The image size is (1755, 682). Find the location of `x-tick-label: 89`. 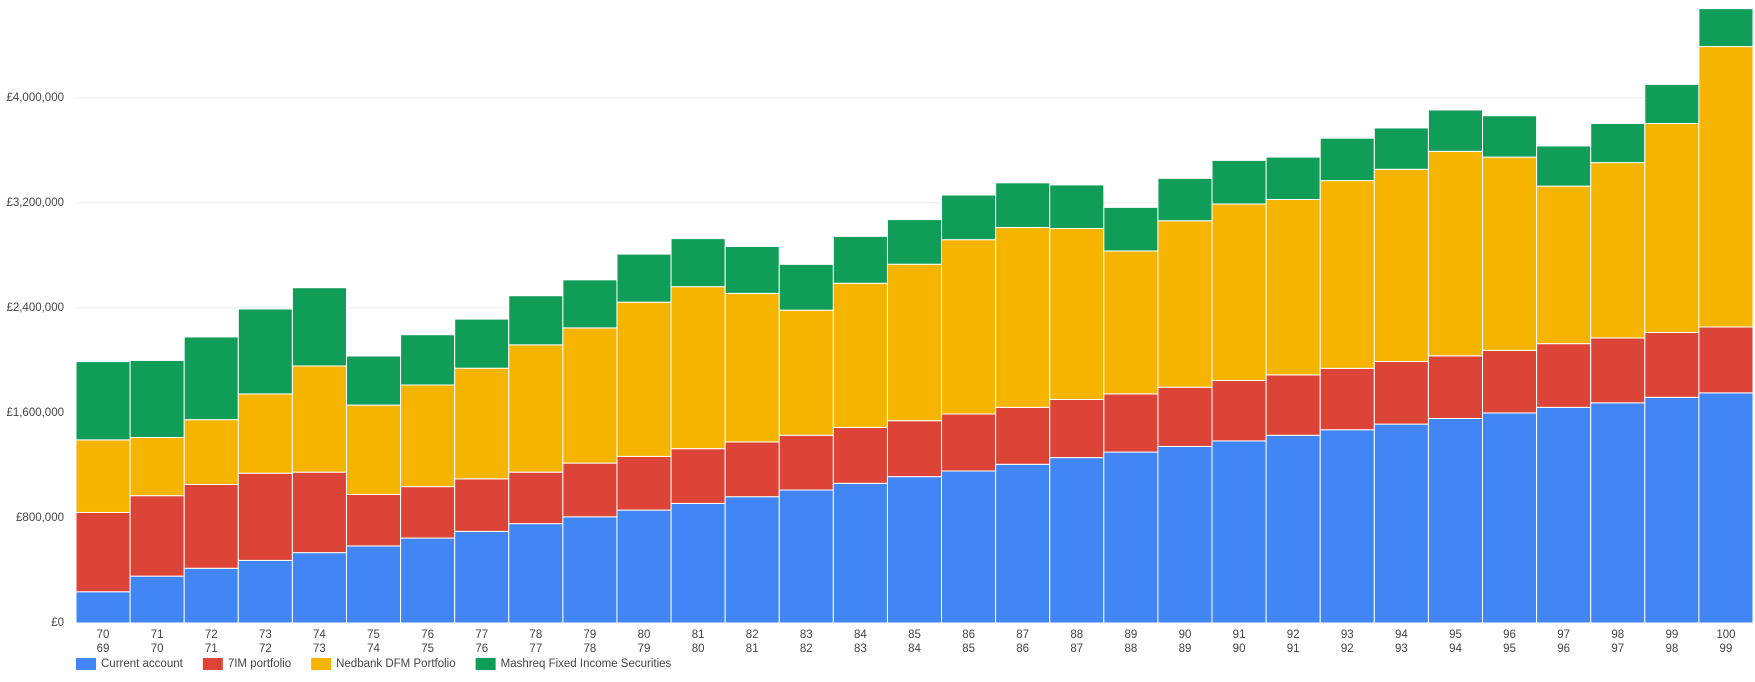

x-tick-label: 89 is located at coordinates (1185, 649).